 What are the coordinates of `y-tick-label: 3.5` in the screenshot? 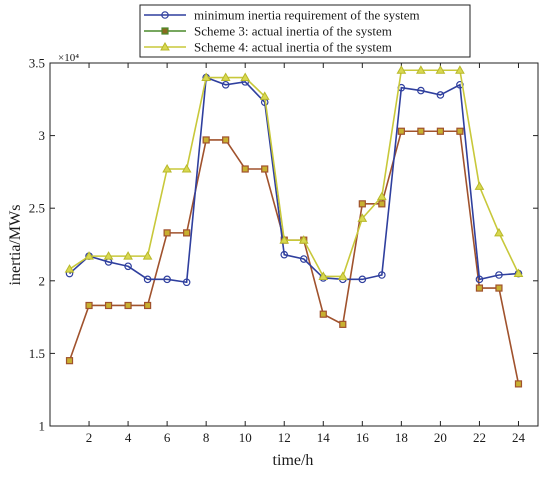 It's located at (37, 63).